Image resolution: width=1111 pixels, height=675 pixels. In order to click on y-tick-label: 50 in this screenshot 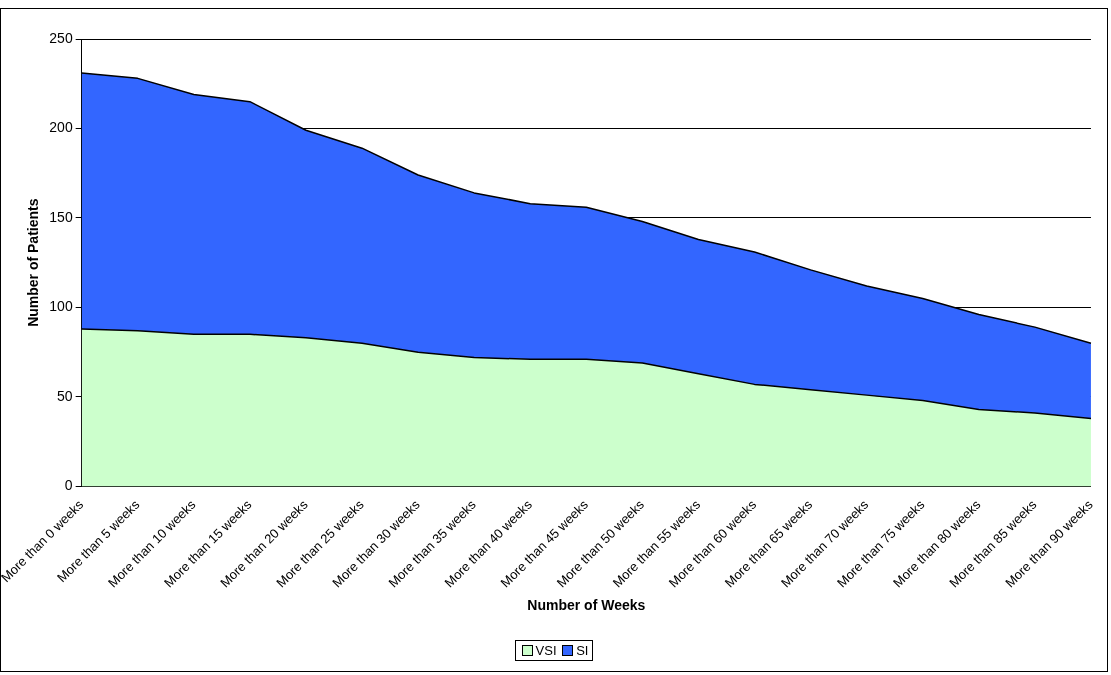, I will do `click(65, 395)`.